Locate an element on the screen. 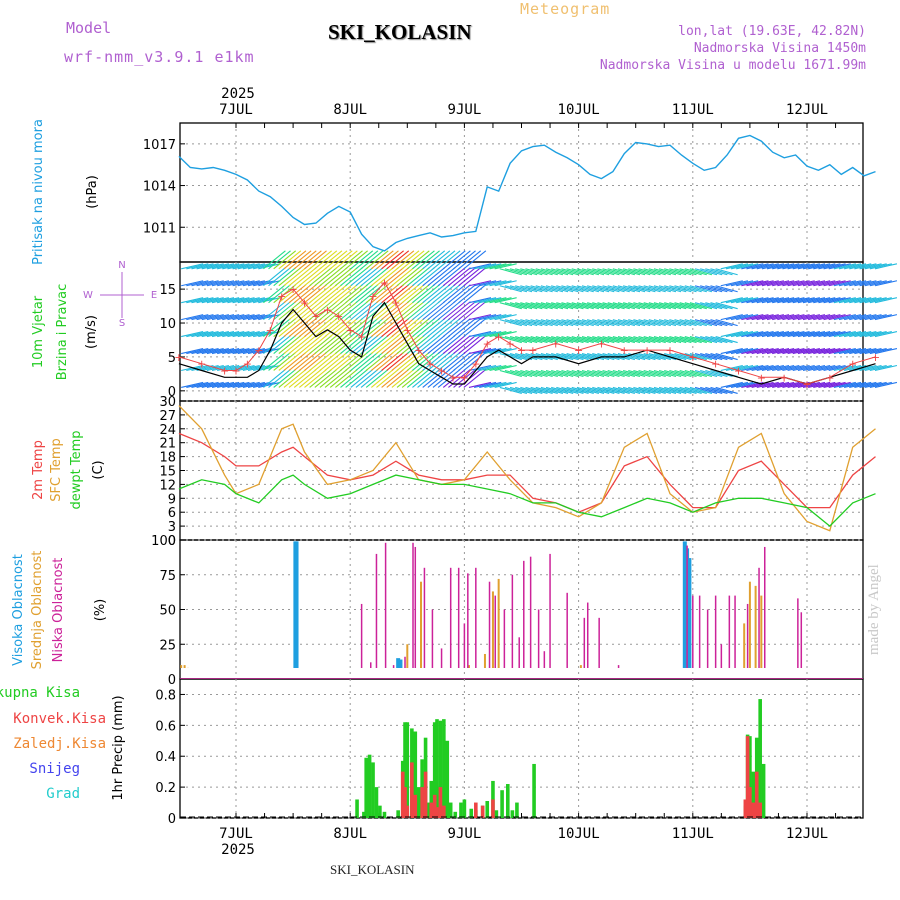  compass-east: E is located at coordinates (154, 295).